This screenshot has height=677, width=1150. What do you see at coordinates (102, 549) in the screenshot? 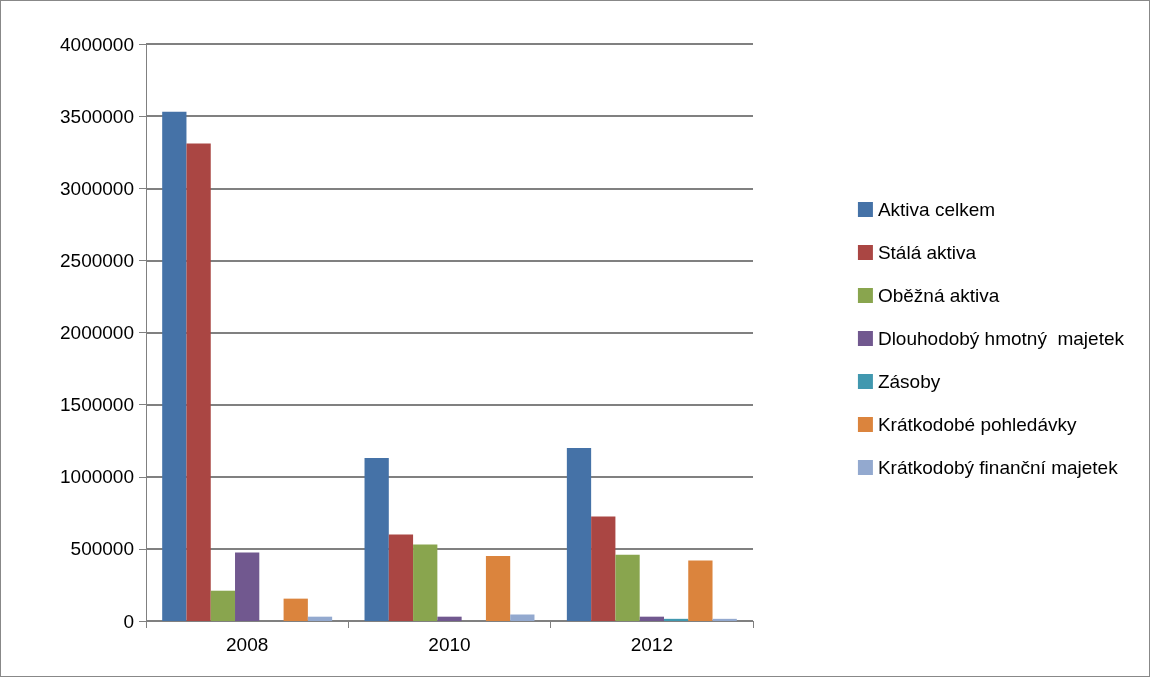
I see `y-tick-label: 500000` at bounding box center [102, 549].